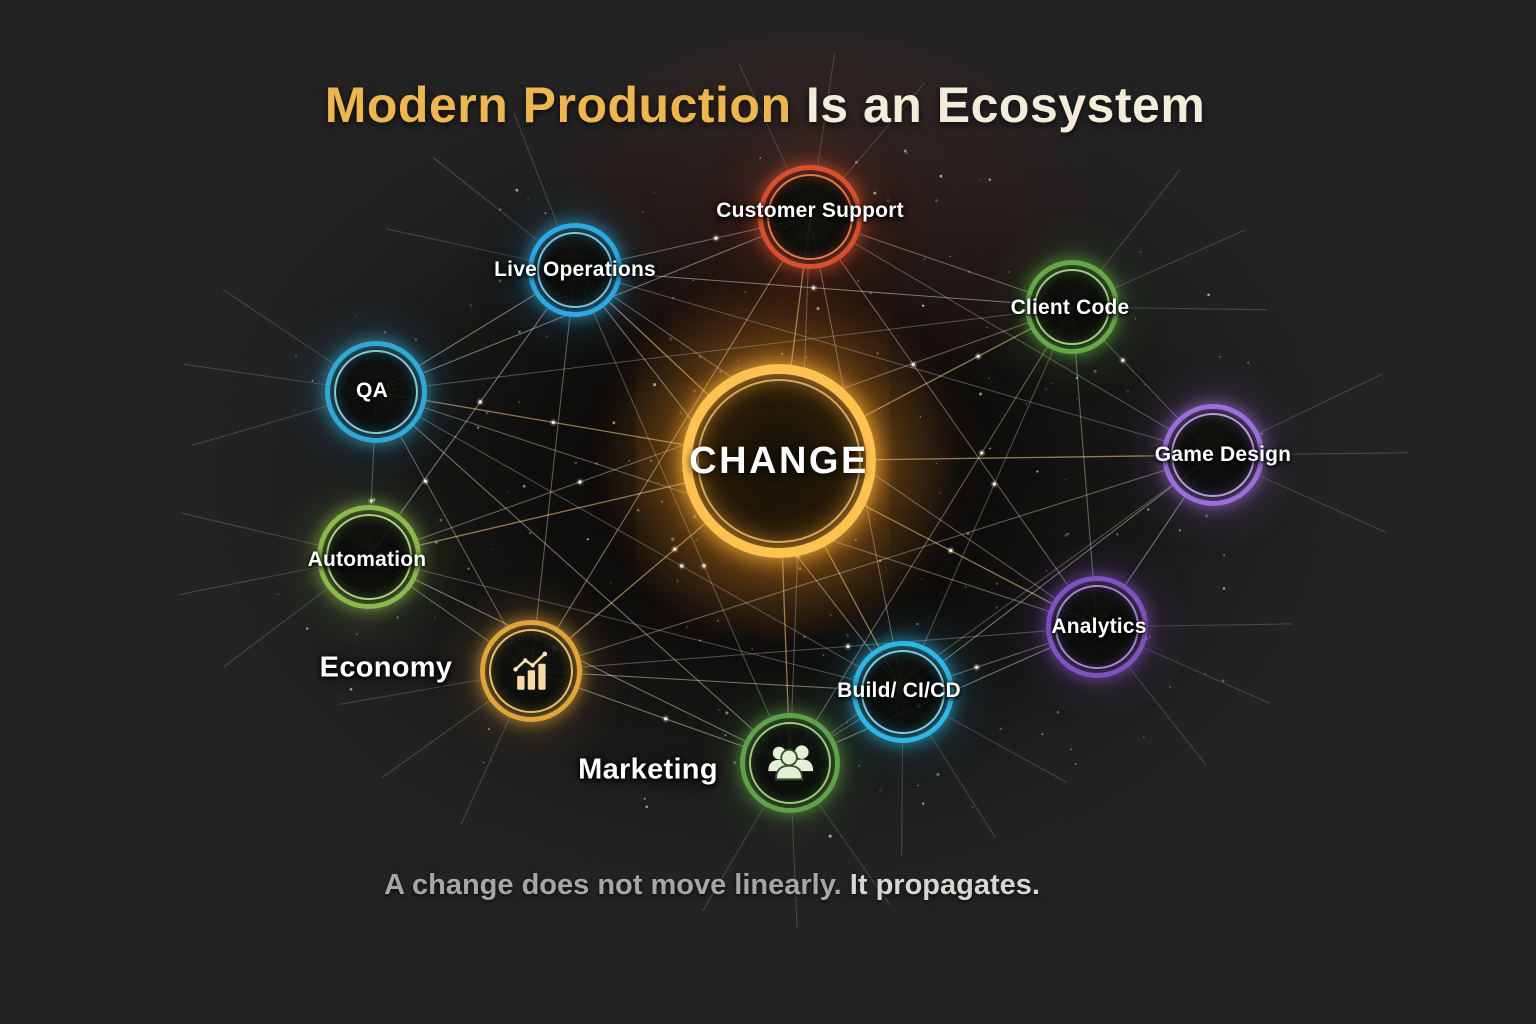  I want to click on client-code-label: Client Code, so click(1070, 307).